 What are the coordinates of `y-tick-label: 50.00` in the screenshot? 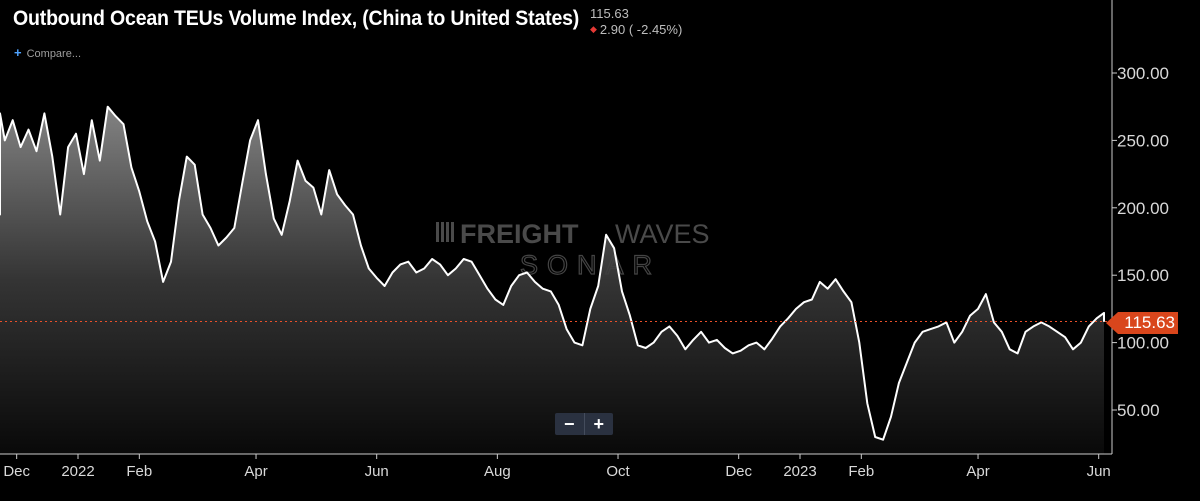 It's located at (1138, 410).